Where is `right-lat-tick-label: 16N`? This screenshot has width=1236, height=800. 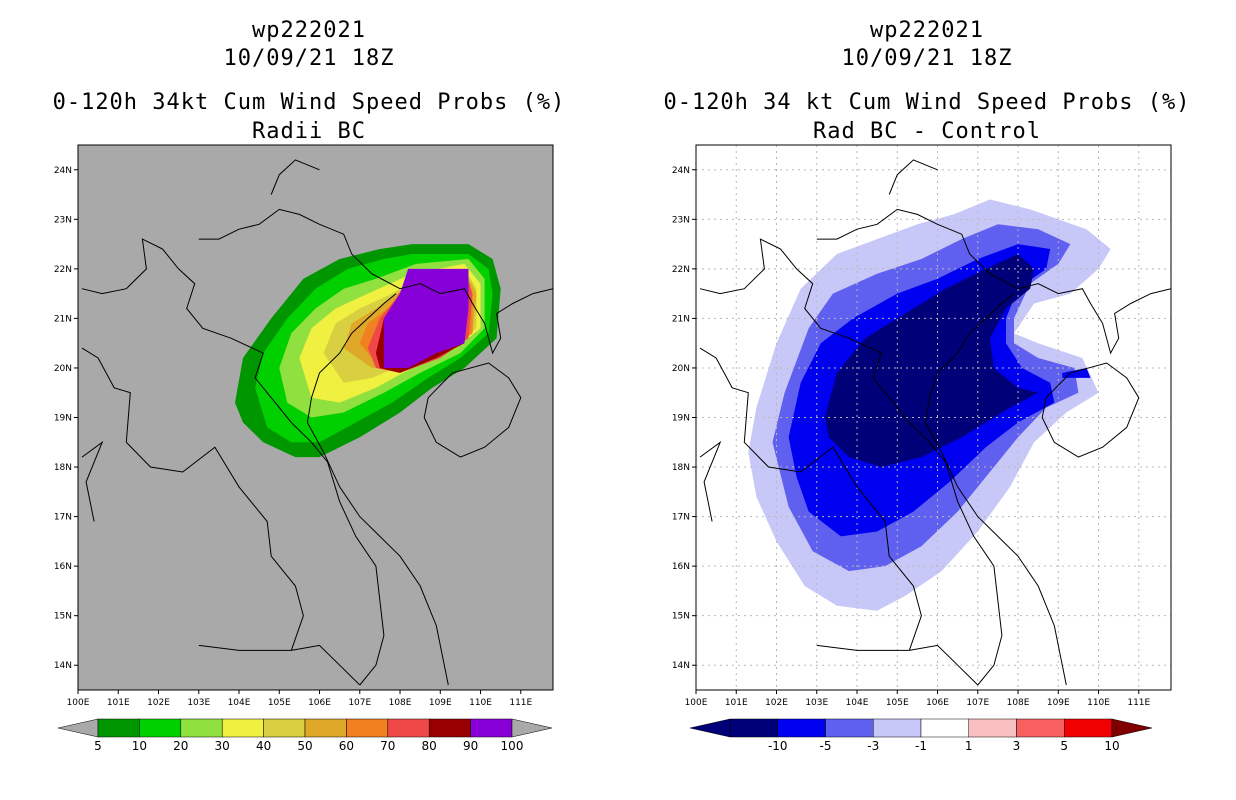
right-lat-tick-label: 16N is located at coordinates (681, 567).